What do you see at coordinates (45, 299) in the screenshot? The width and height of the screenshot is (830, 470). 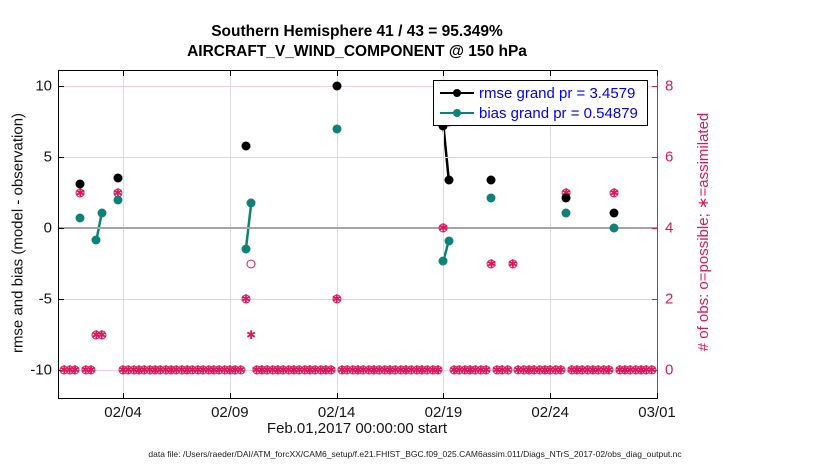 I see `y-tick-label-left: -5` at bounding box center [45, 299].